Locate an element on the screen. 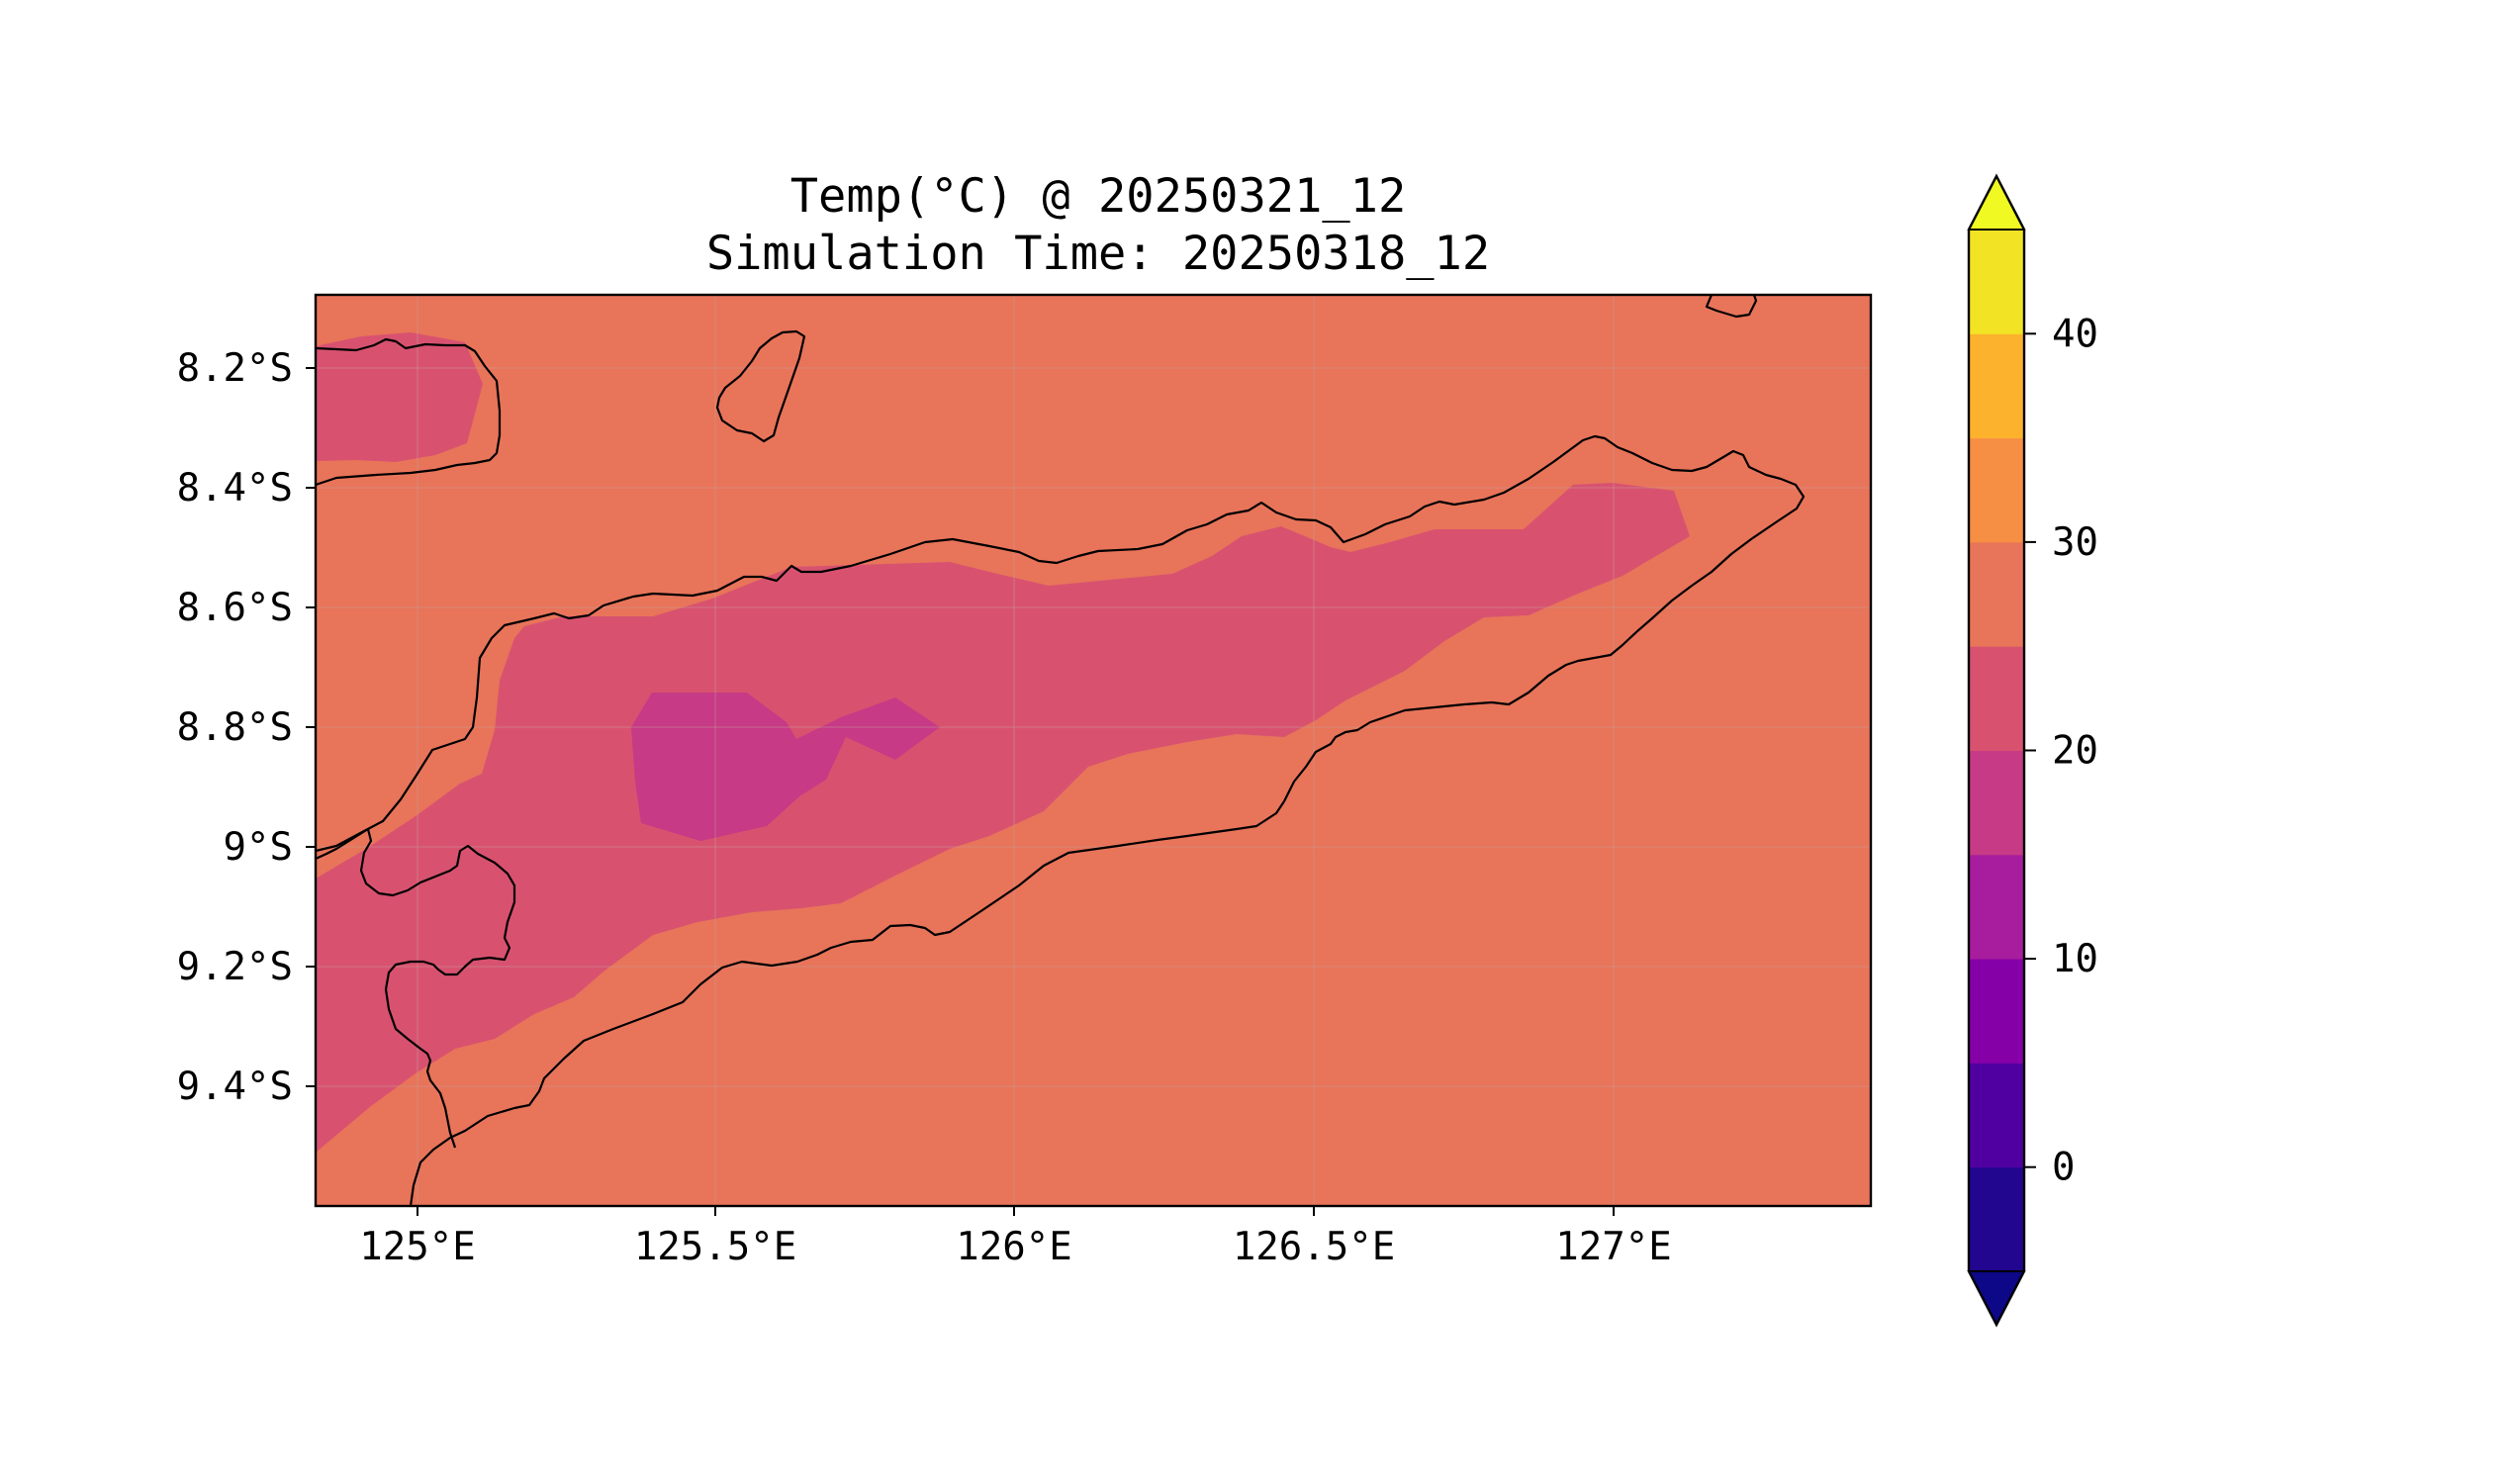 This screenshot has height=1484, width=2504. colorbar-tick-label: 20 is located at coordinates (2075, 751).